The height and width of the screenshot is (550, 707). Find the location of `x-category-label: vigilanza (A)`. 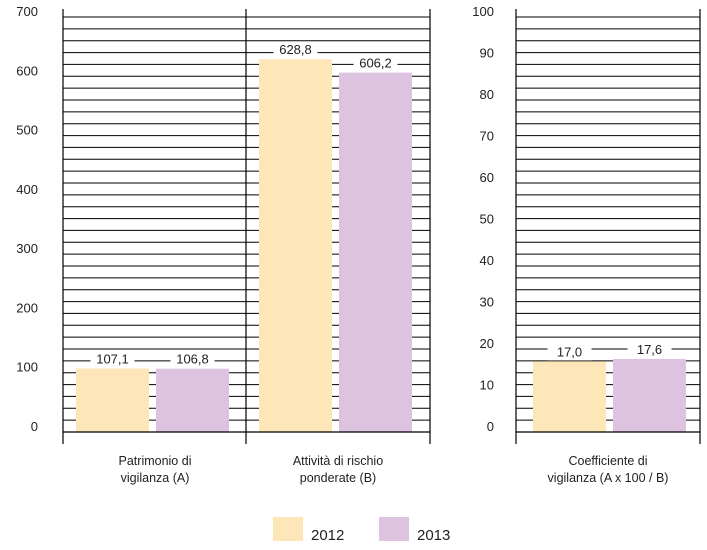

x-category-label: vigilanza (A) is located at coordinates (155, 478).